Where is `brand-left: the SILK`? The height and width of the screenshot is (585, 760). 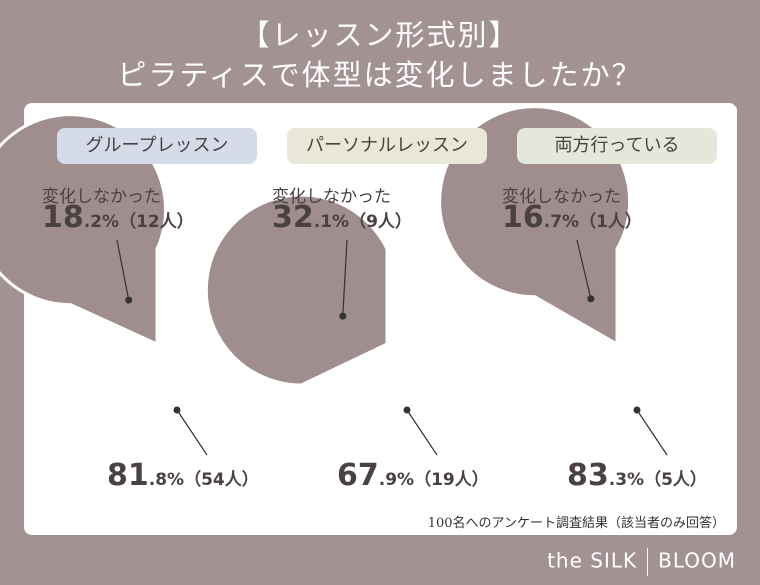
brand-left: the SILK is located at coordinates (592, 560).